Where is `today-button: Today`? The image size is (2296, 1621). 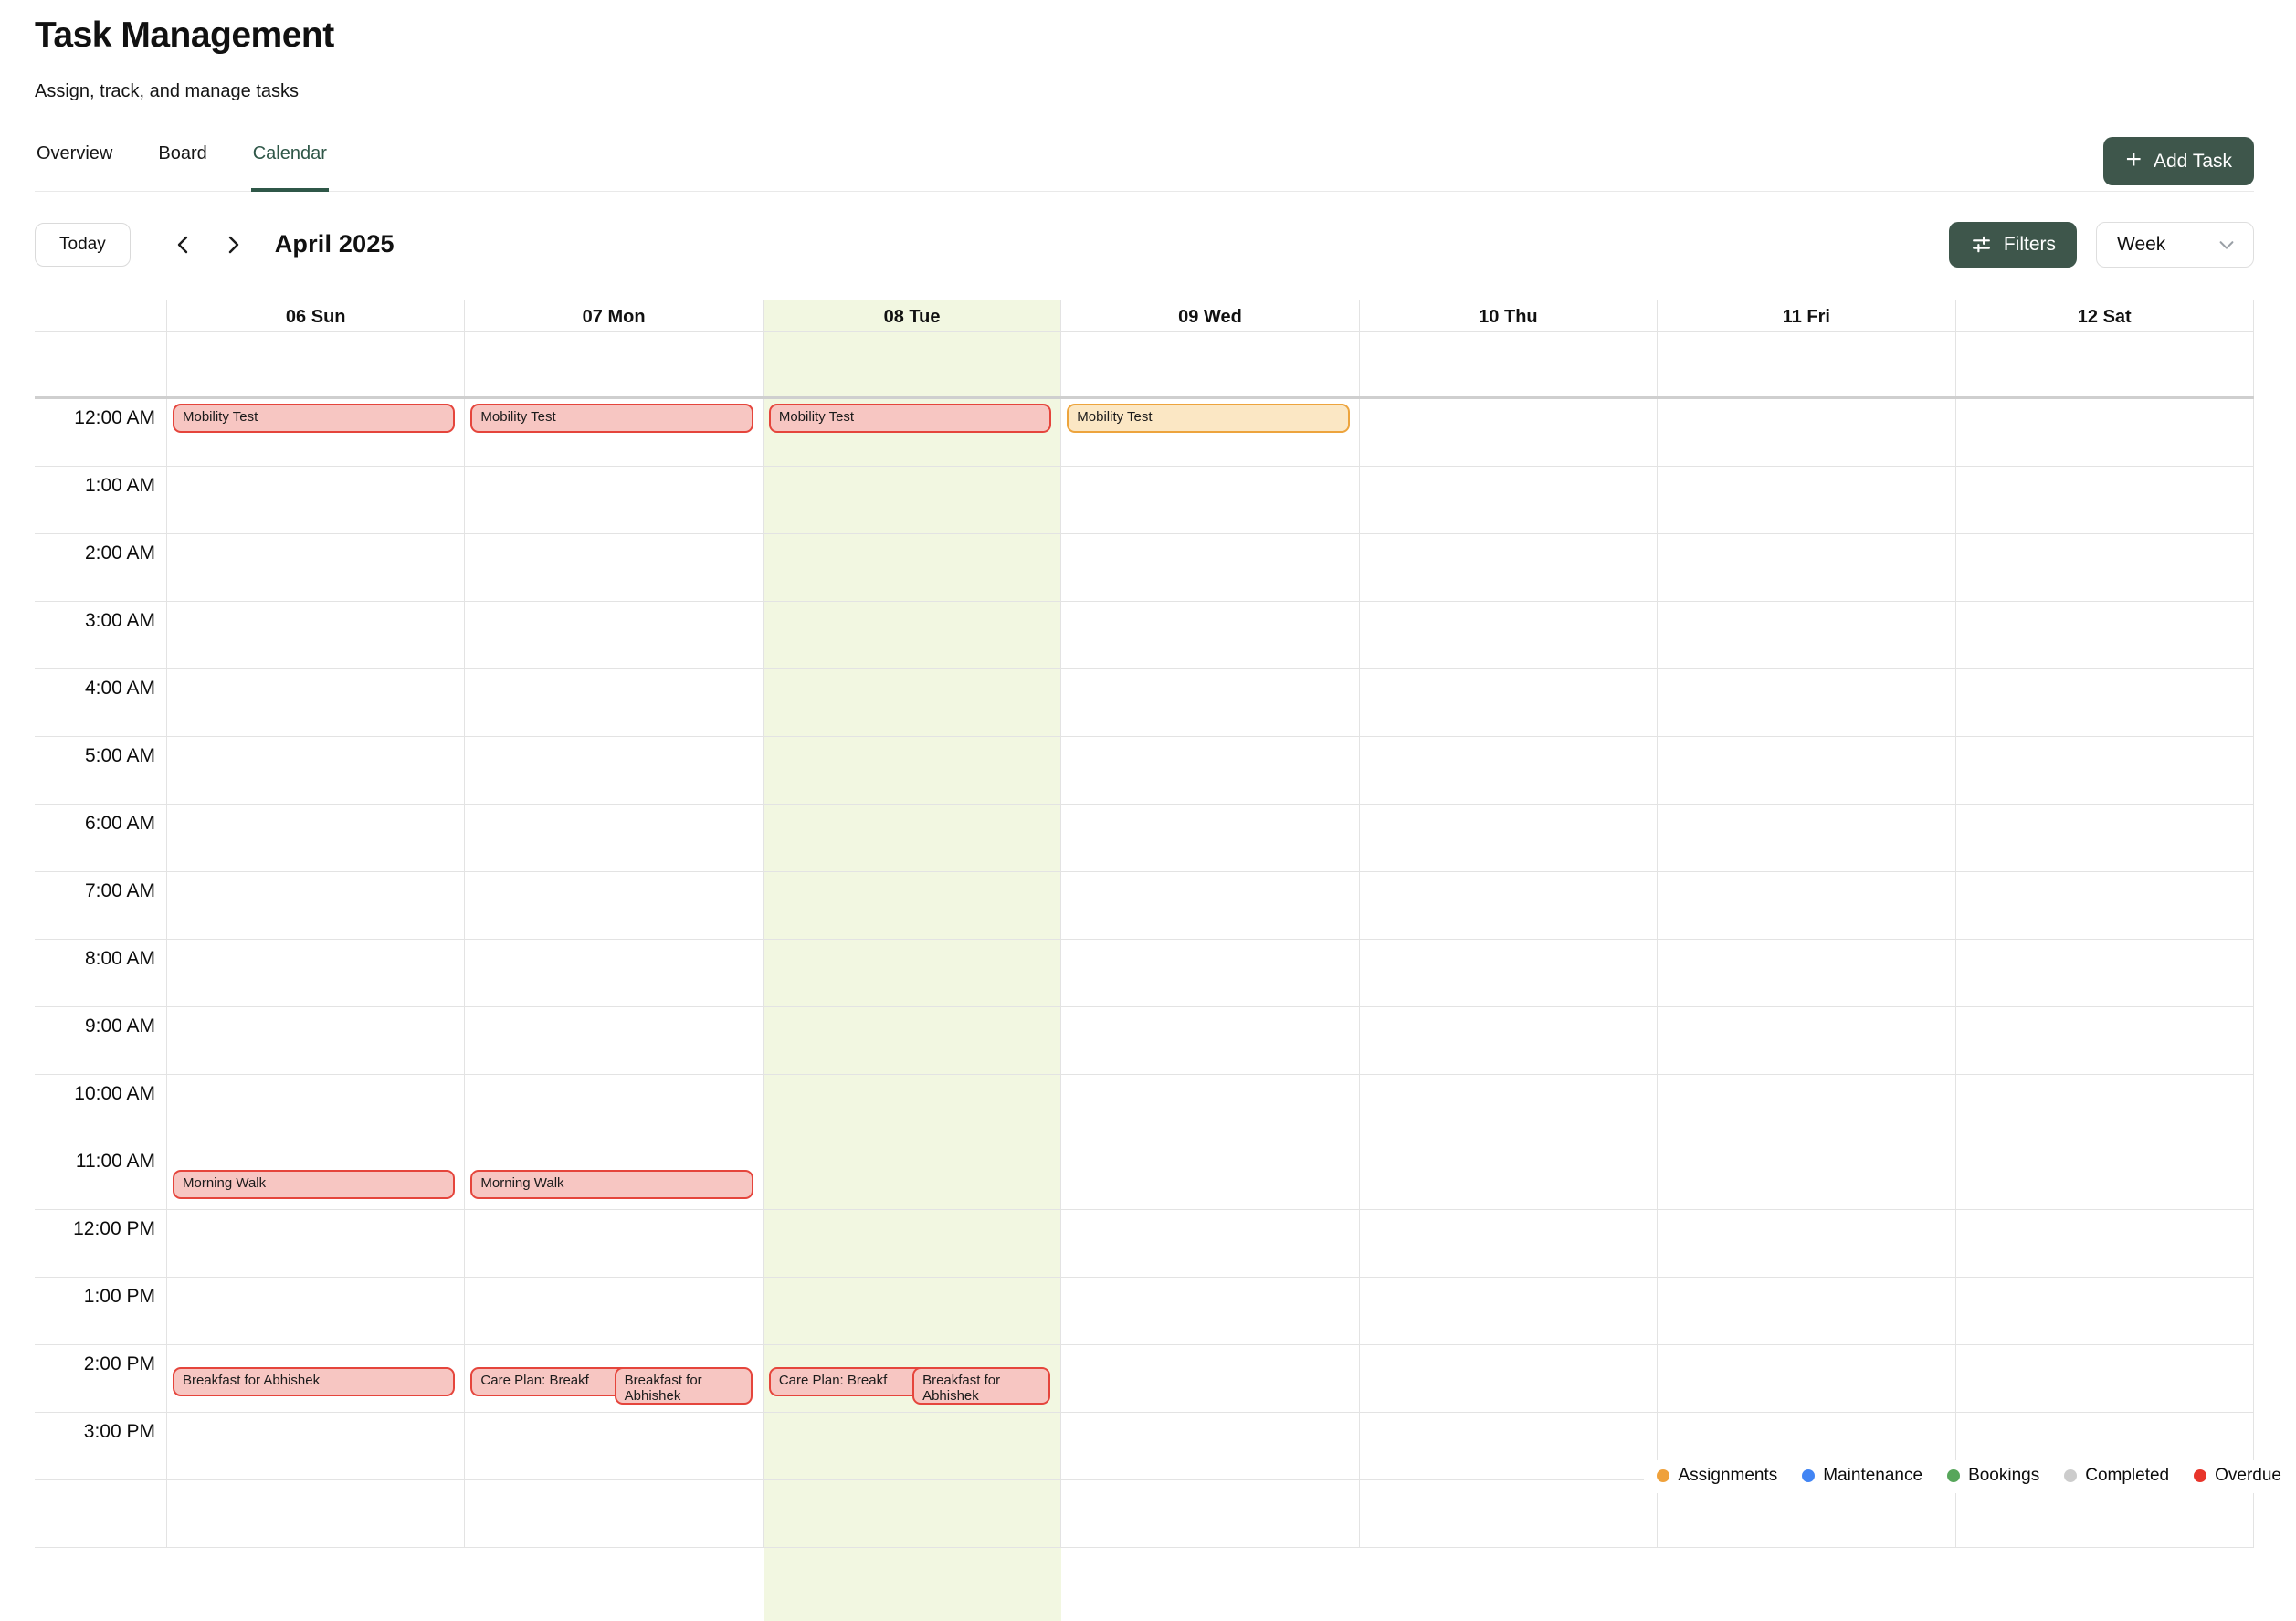
today-button: Today is located at coordinates (83, 244).